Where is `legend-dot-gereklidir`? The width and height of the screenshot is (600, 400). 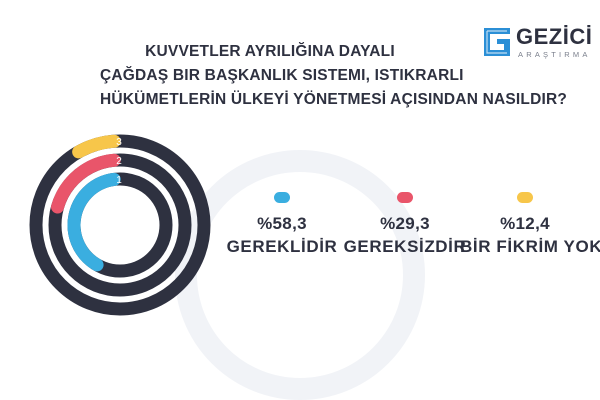 legend-dot-gereklidir is located at coordinates (282, 197).